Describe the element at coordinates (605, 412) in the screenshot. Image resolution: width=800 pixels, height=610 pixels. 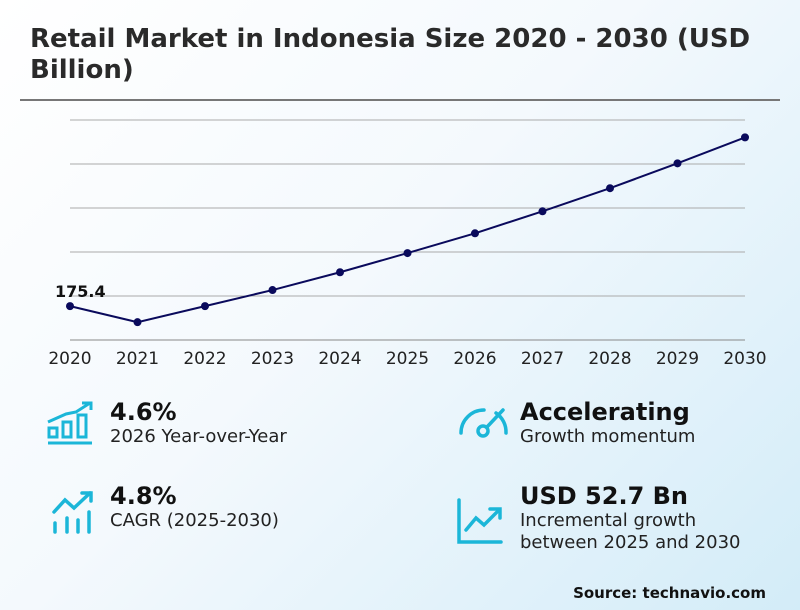
I see `kpi-momentum-value: Accelerating` at that location.